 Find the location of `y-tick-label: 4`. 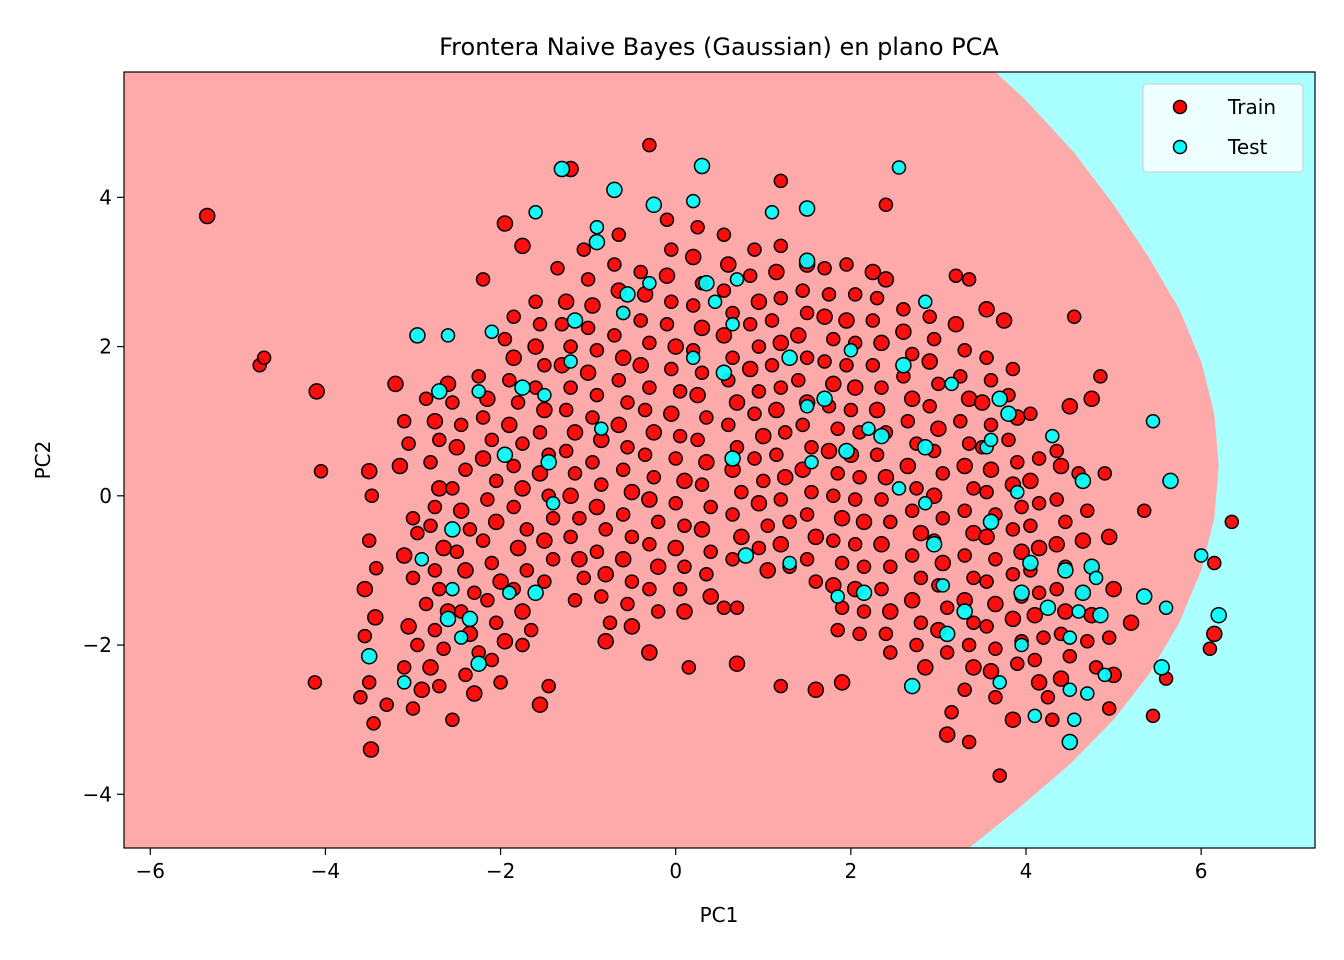

y-tick-label: 4 is located at coordinates (105, 197).